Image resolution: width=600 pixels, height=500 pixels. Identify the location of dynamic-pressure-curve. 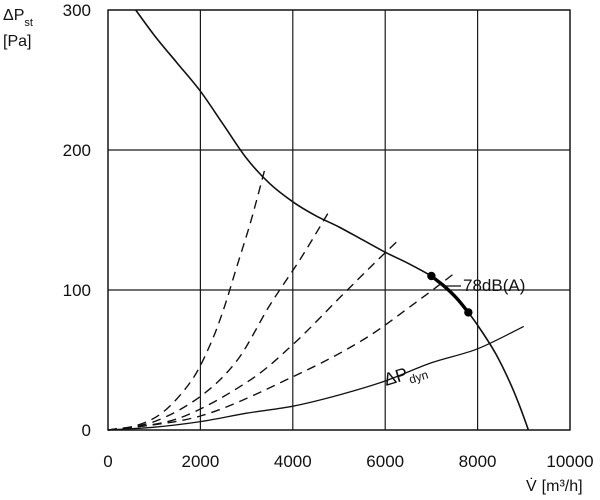
(316, 378).